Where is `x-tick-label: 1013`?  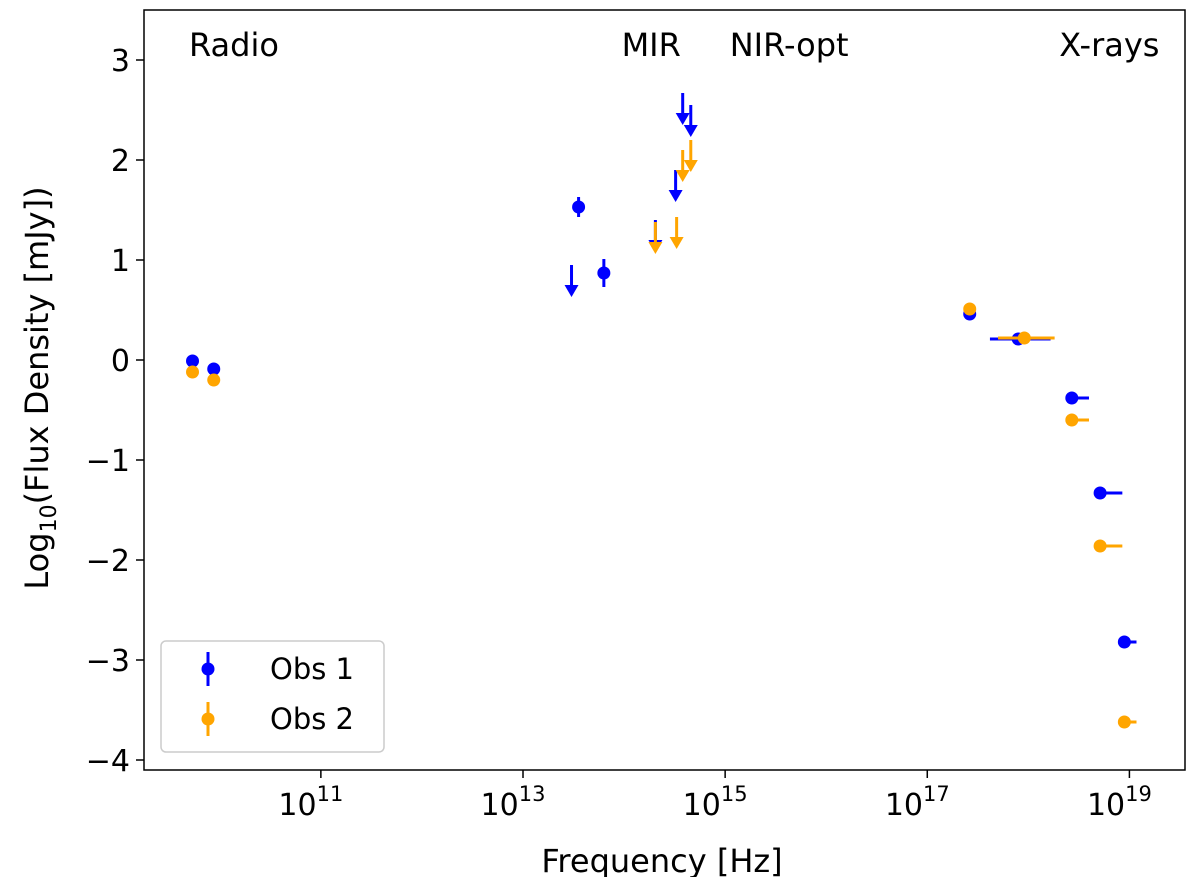 x-tick-label: 1013 is located at coordinates (513, 802).